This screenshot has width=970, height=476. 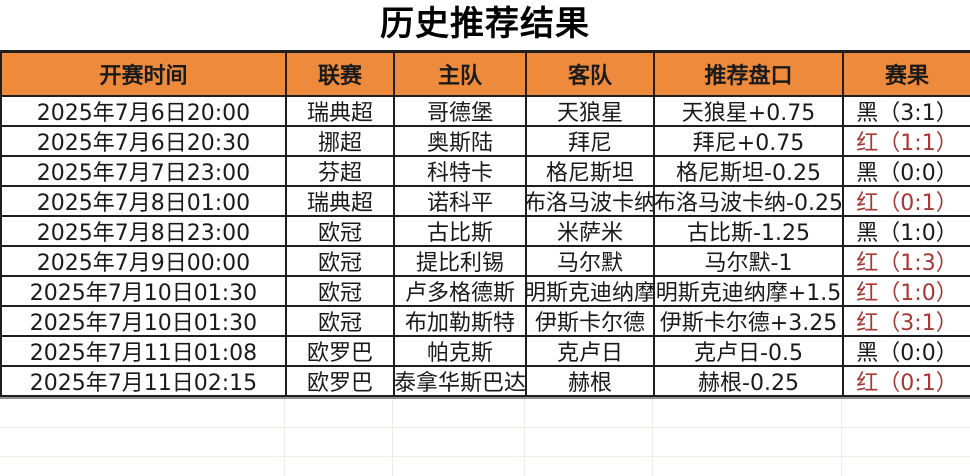 What do you see at coordinates (749, 112) in the screenshot?
I see `cell-handicap: 天狼星+0.75` at bounding box center [749, 112].